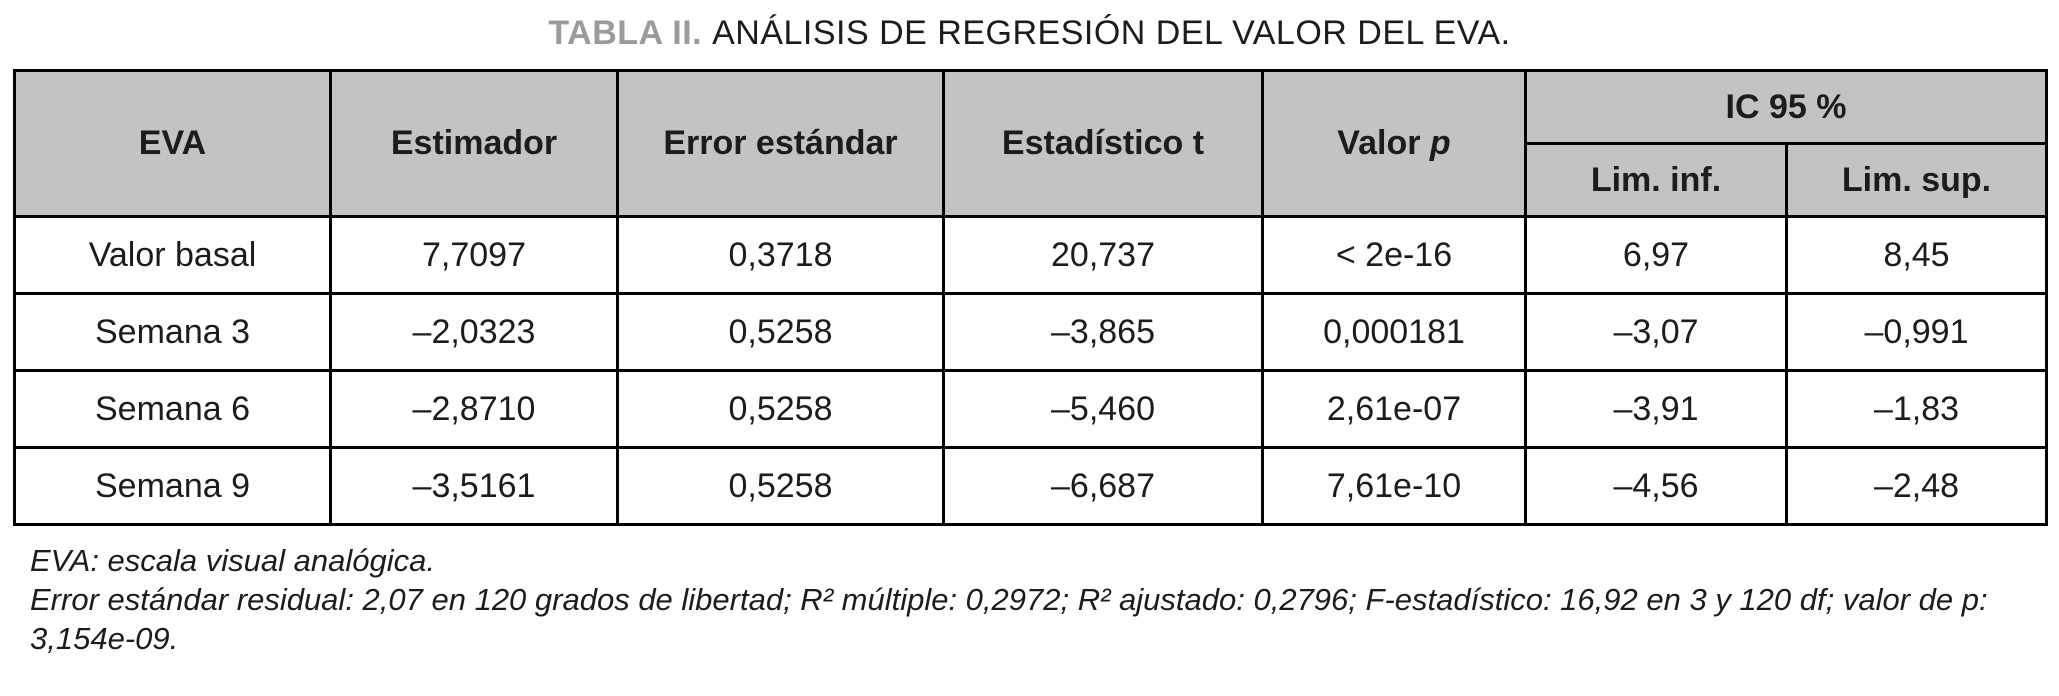 This screenshot has height=696, width=2059. What do you see at coordinates (172, 486) in the screenshot?
I see `cell-eva: Semana 9` at bounding box center [172, 486].